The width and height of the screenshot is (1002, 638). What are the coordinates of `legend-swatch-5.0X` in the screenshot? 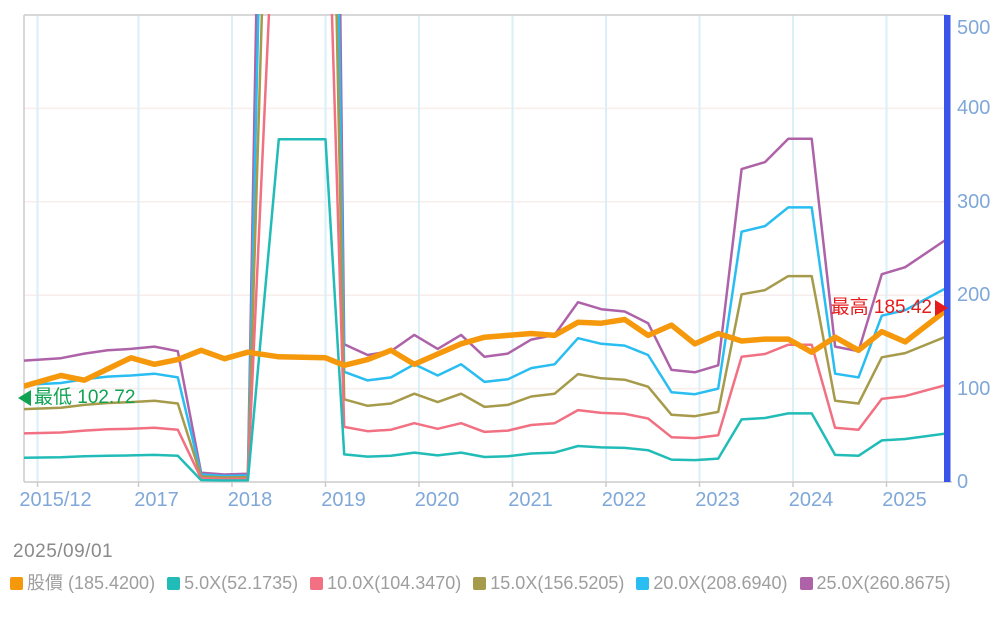 It's located at (174, 583).